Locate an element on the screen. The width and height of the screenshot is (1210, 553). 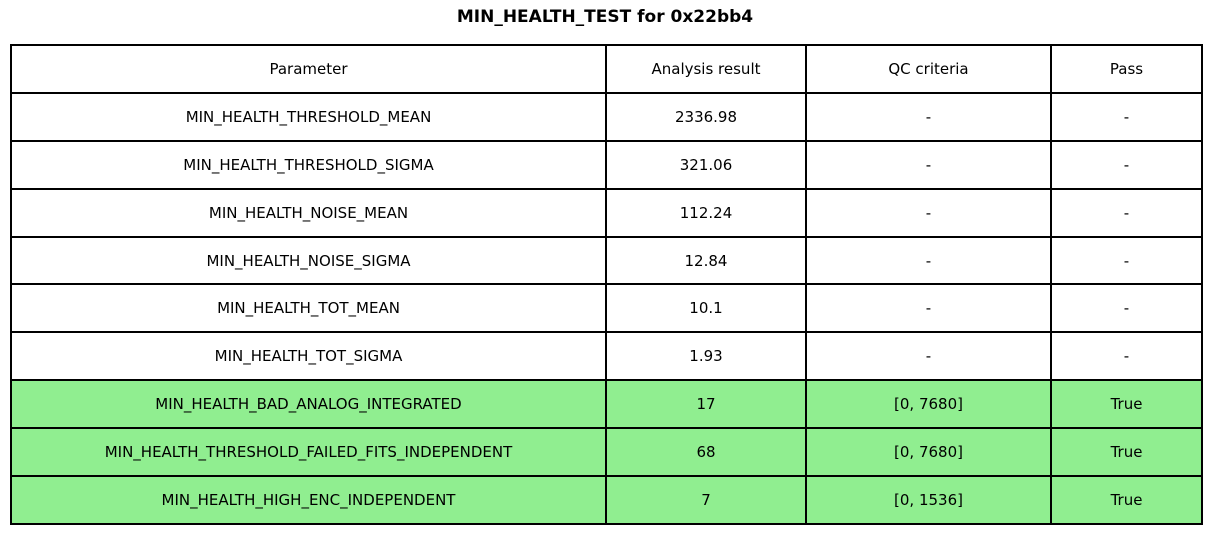
cell-parameter: MIN_HEALTH_BAD_ANALOG_INTEGRATED is located at coordinates (308, 404).